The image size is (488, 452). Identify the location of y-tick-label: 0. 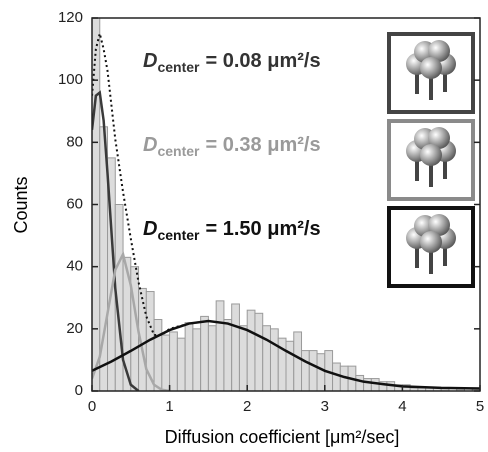
(79, 390).